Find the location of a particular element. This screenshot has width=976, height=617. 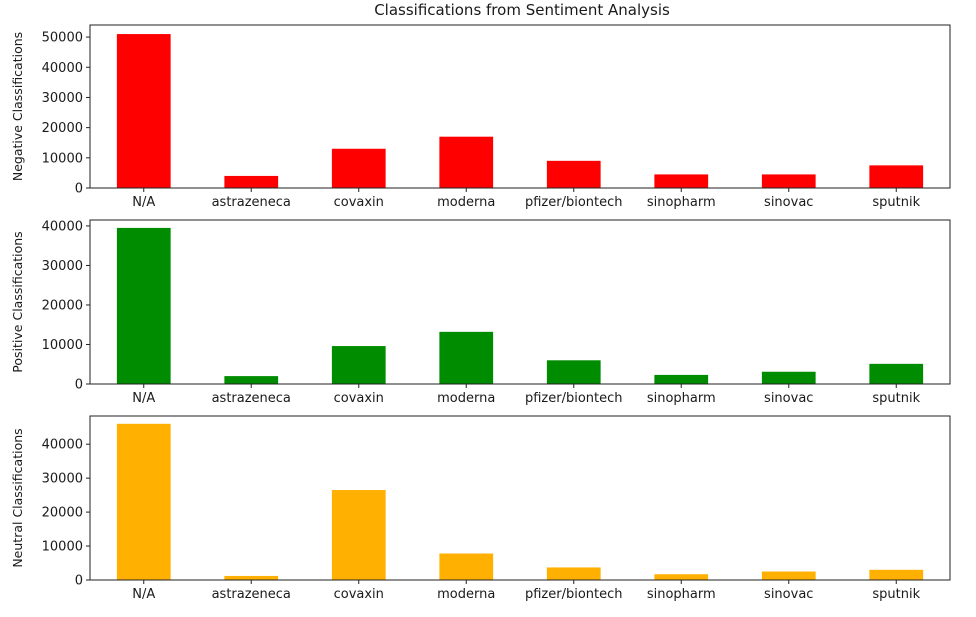

neutral-x-tick-label: sputnik is located at coordinates (896, 594).